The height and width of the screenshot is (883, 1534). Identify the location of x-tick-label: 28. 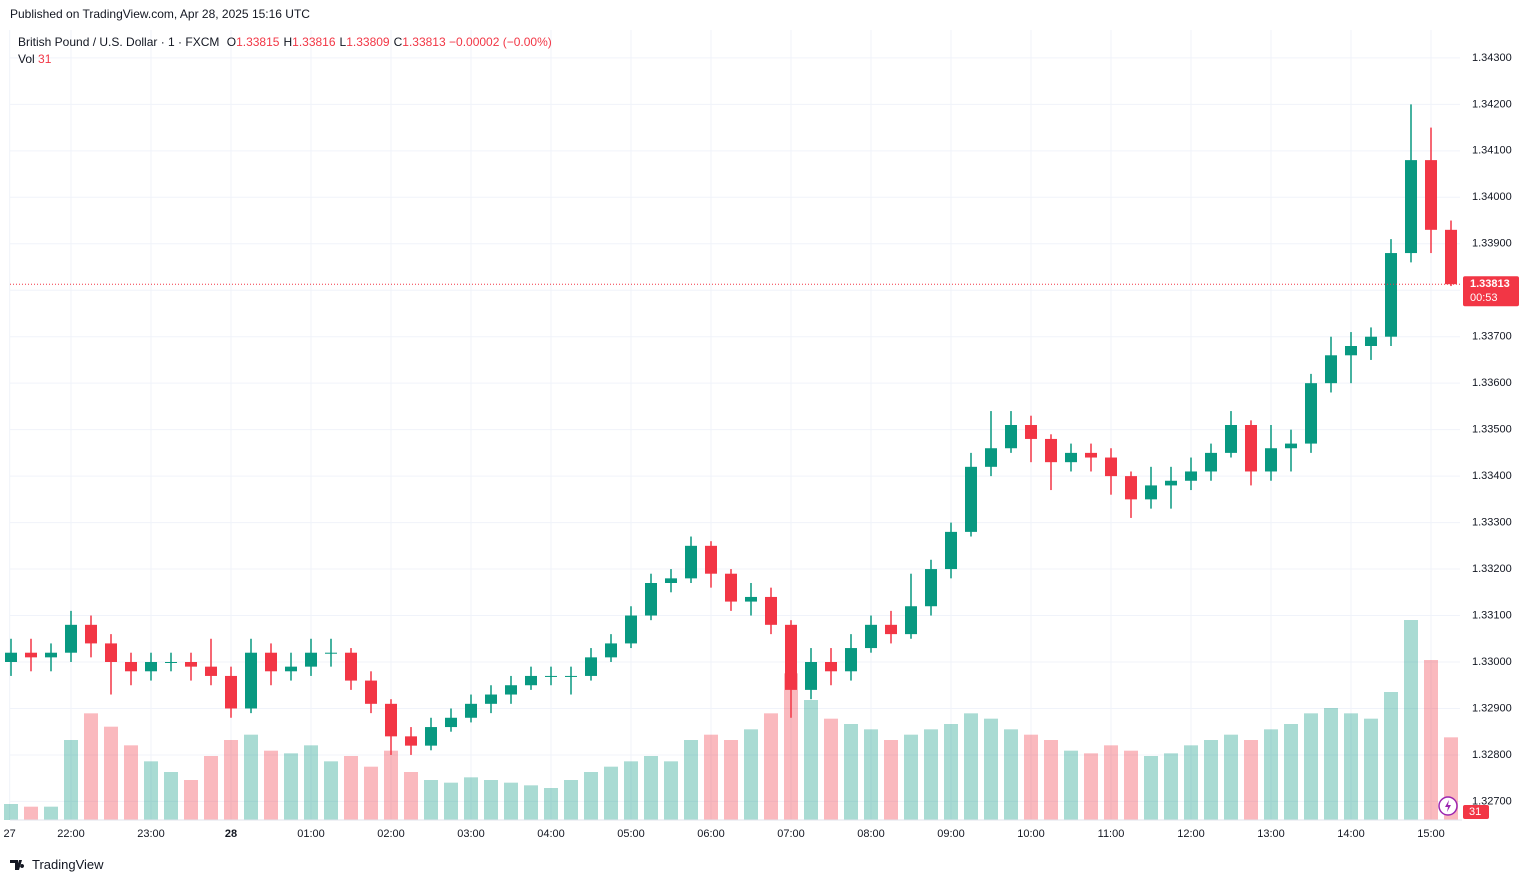
(231, 834).